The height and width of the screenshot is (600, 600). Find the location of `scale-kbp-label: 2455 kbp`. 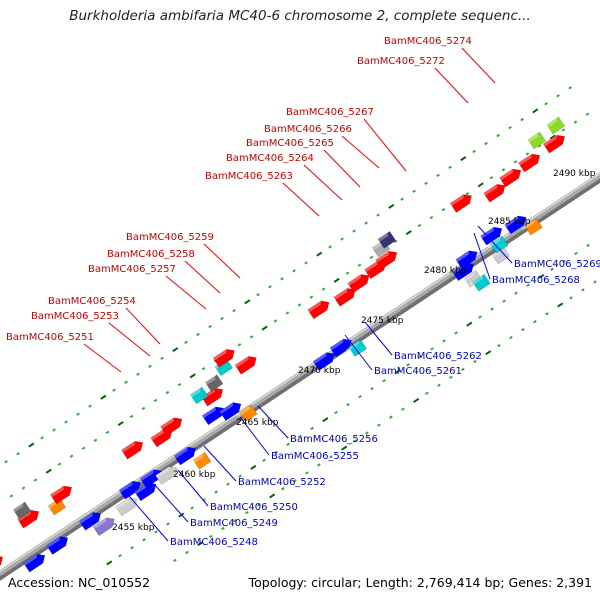

scale-kbp-label: 2455 kbp is located at coordinates (133, 528).